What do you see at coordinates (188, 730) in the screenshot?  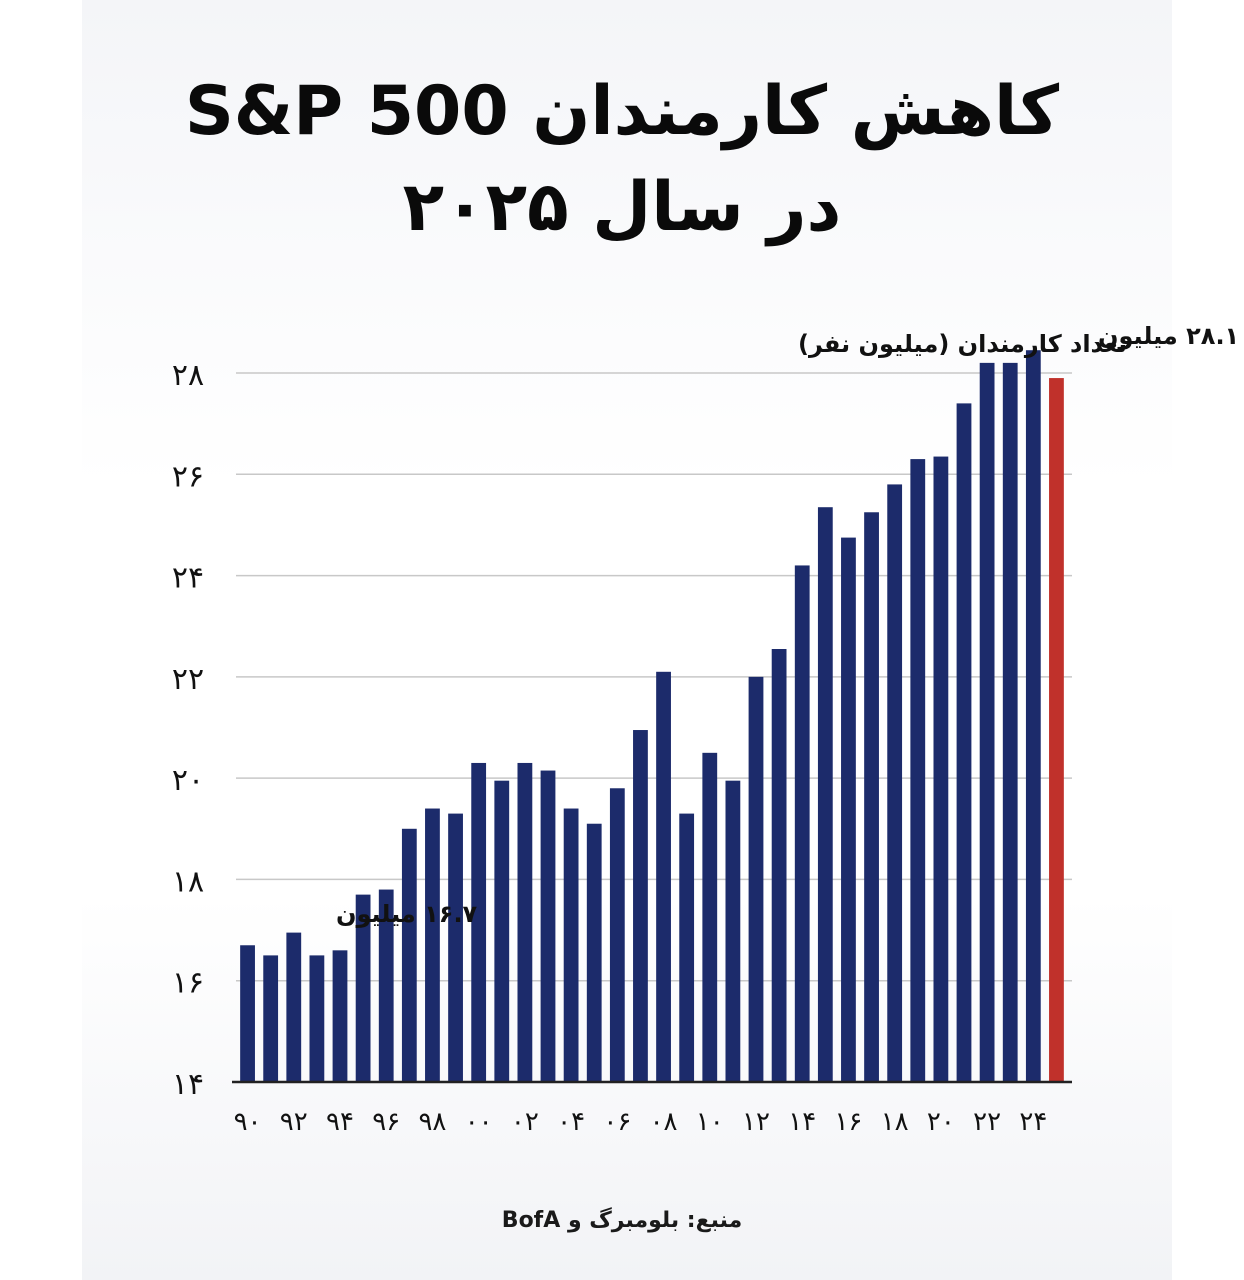 I see `y-tick-labels: ۱۴ ۱۶ ۱۸ ۲۰ ۲۲ ۲۴ ۲۶ ۲۸` at bounding box center [188, 730].